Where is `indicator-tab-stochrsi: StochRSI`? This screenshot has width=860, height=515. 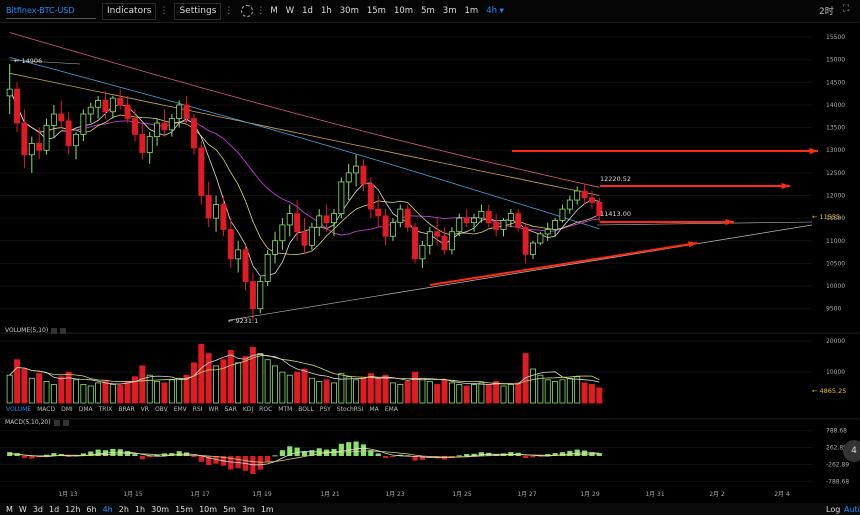 indicator-tab-stochrsi: StochRSI is located at coordinates (350, 409).